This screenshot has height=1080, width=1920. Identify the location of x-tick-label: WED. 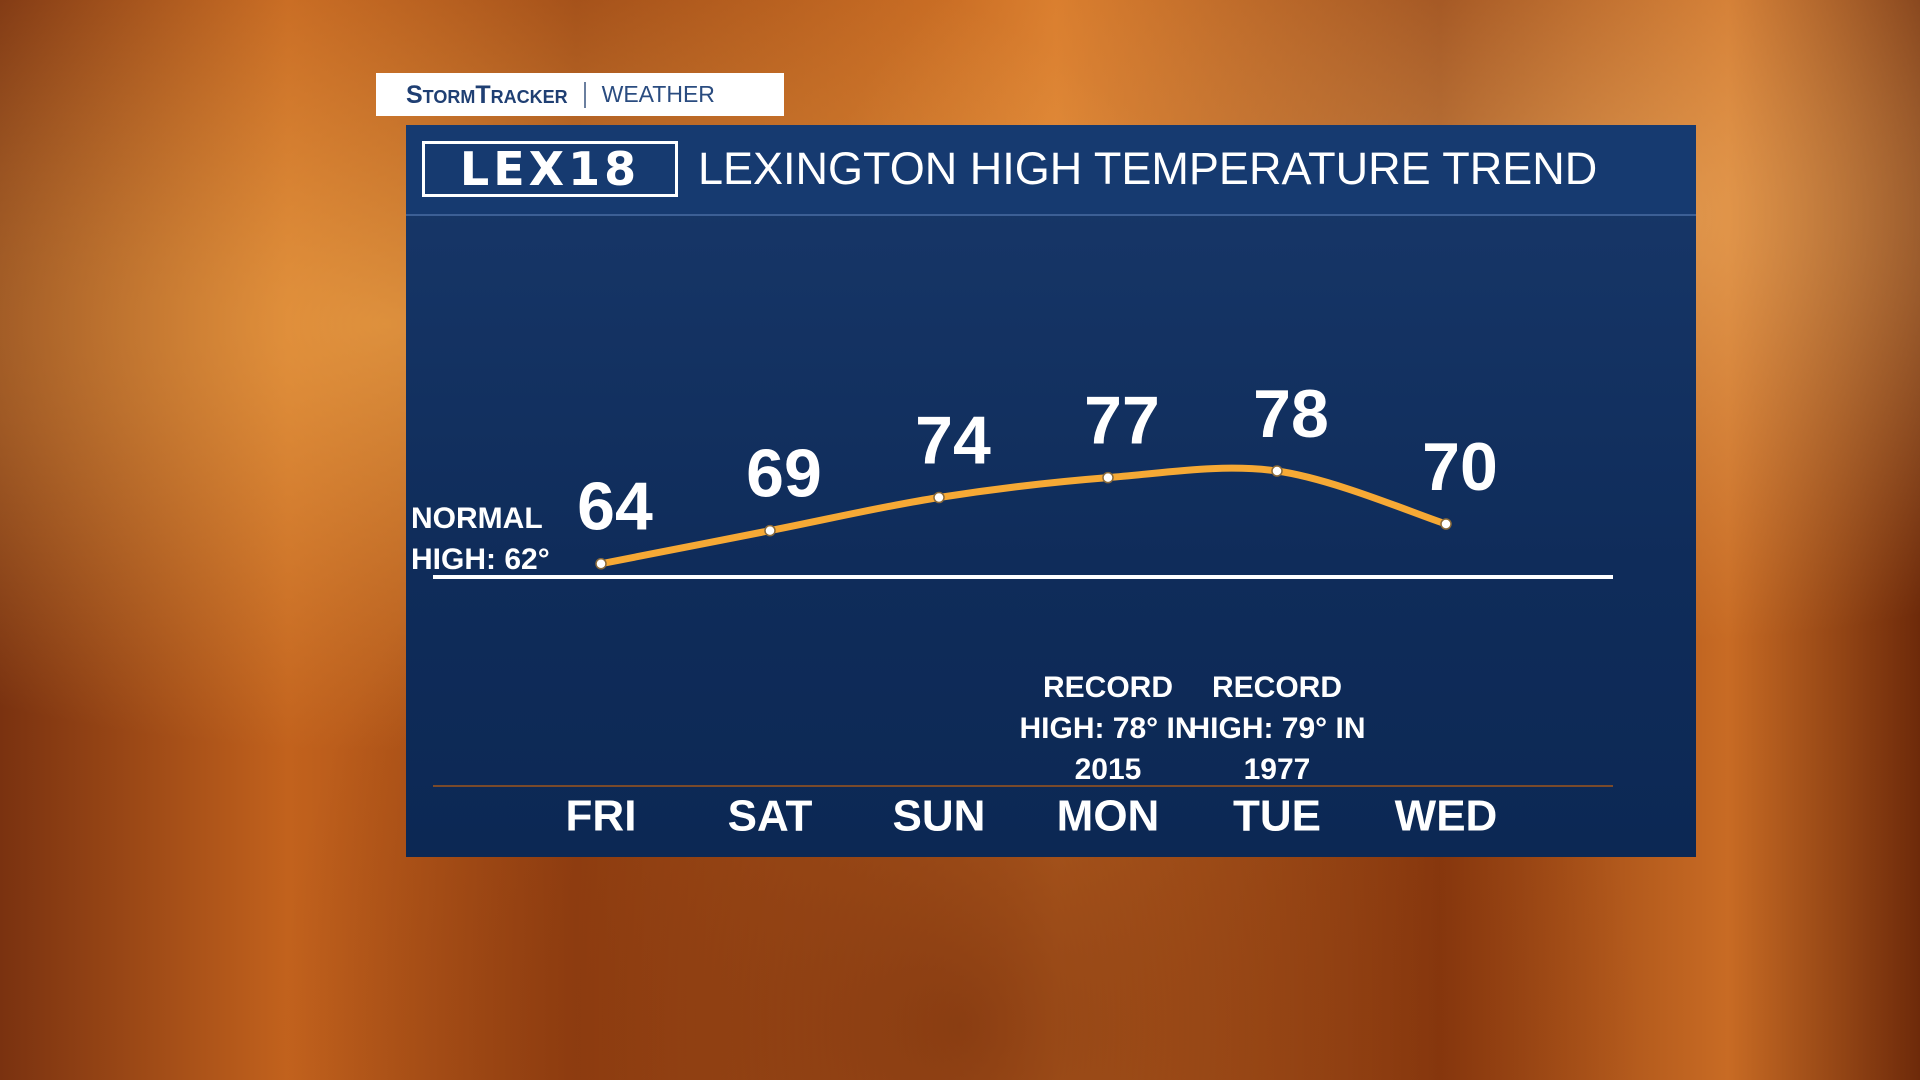
(1446, 816).